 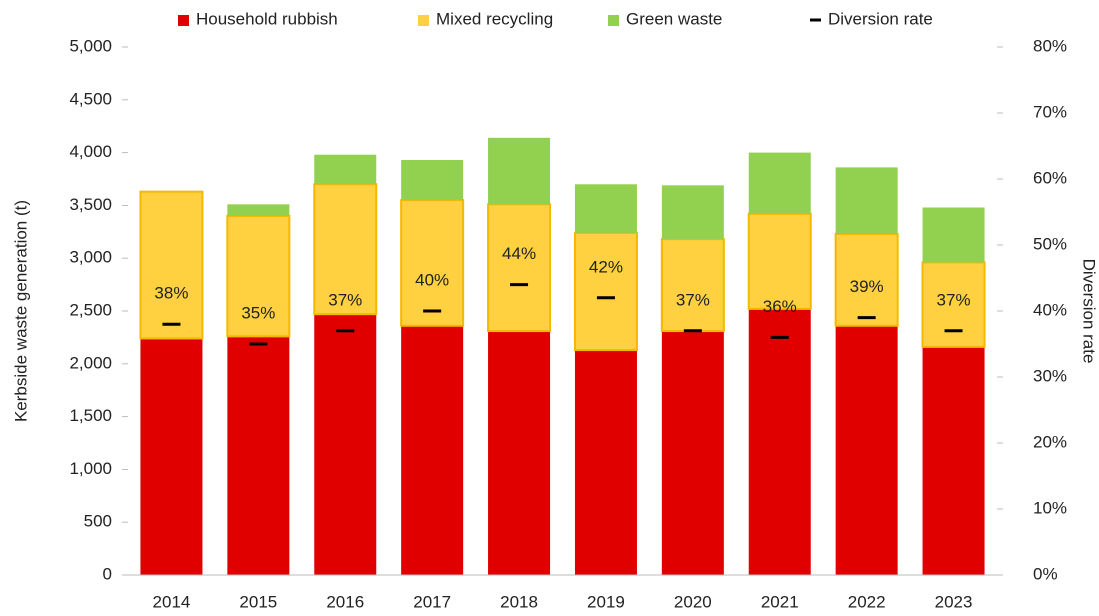 I want to click on legend-label: Diversion rate, so click(x=880, y=18).